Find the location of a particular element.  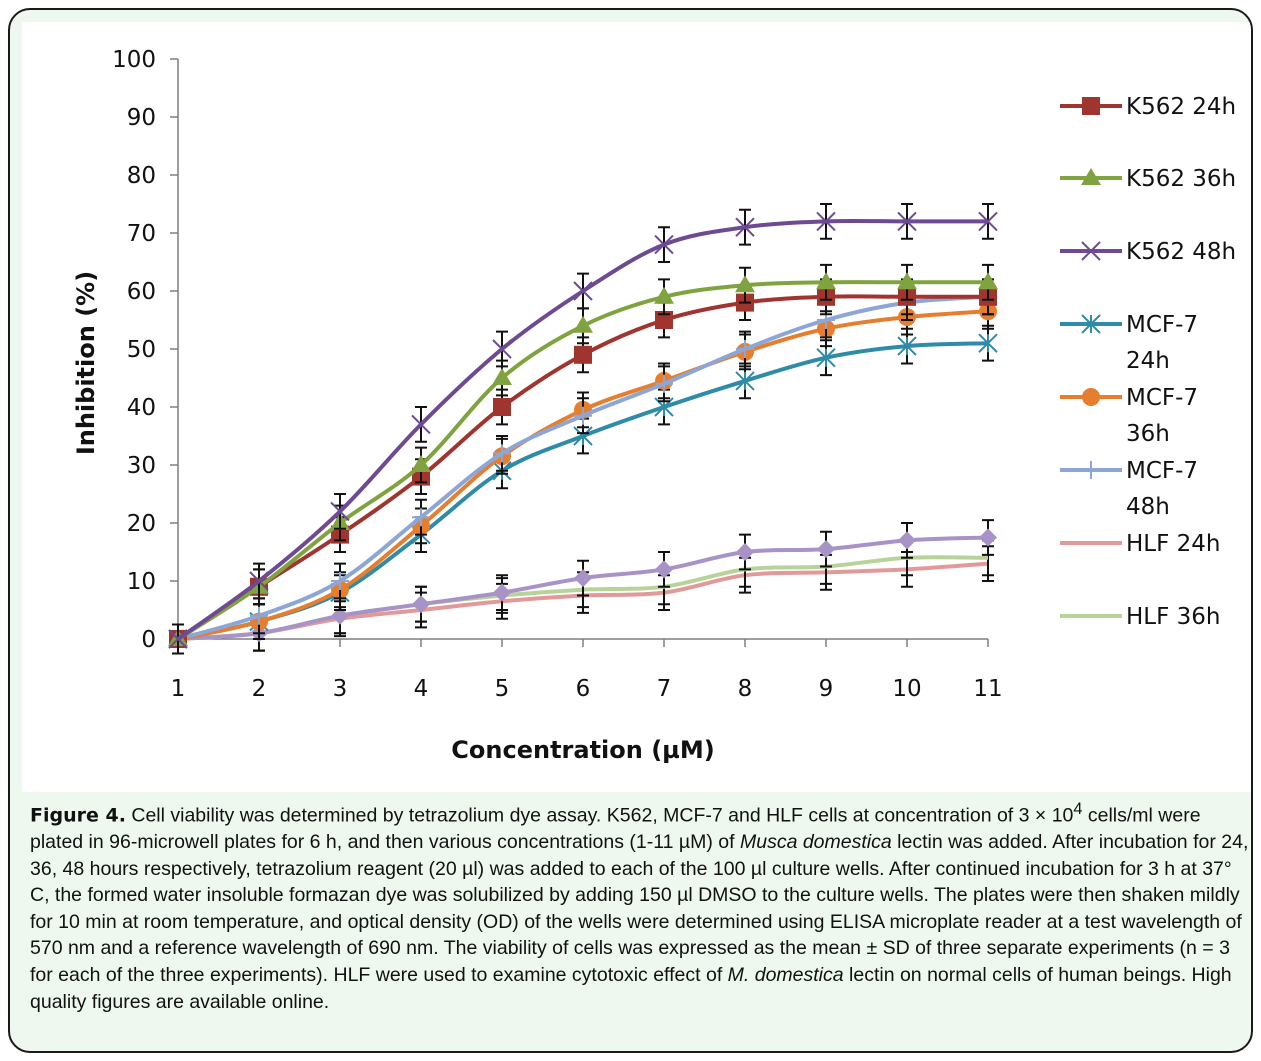

y-tick-label: 100 is located at coordinates (134, 60).